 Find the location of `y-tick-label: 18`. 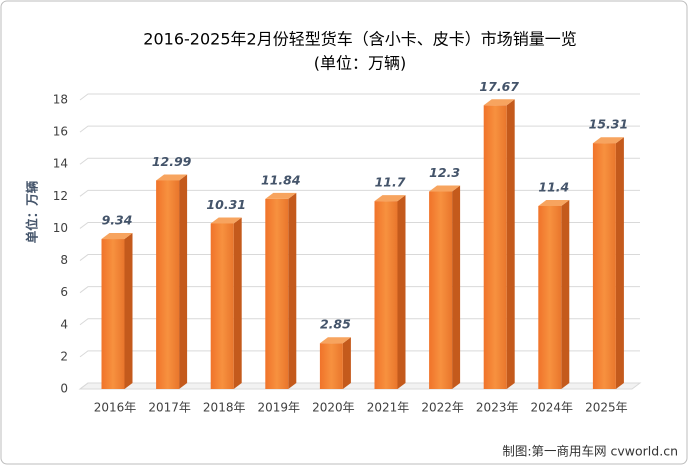

y-tick-label: 18 is located at coordinates (60, 100).